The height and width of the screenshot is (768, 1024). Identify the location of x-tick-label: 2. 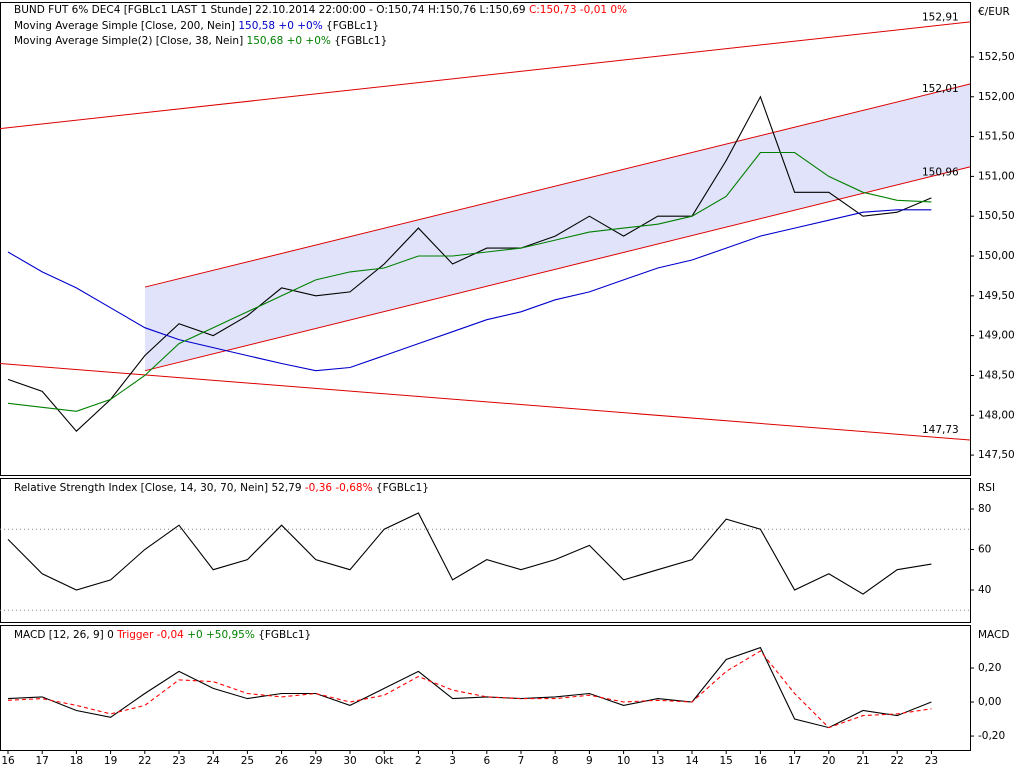
(418, 761).